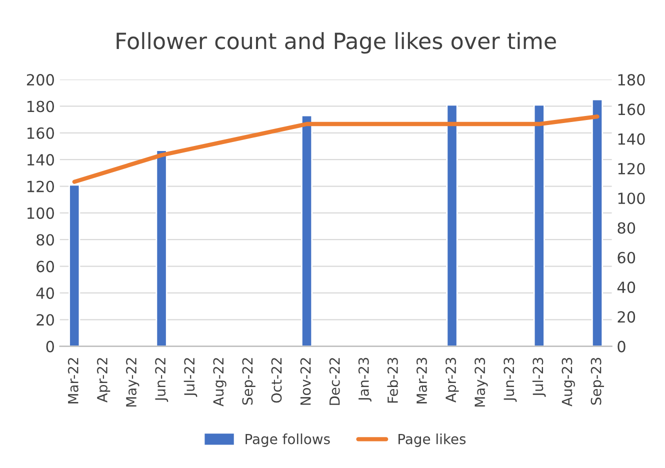  What do you see at coordinates (365, 380) in the screenshot?
I see `x-tick-label: Jan-23` at bounding box center [365, 380].